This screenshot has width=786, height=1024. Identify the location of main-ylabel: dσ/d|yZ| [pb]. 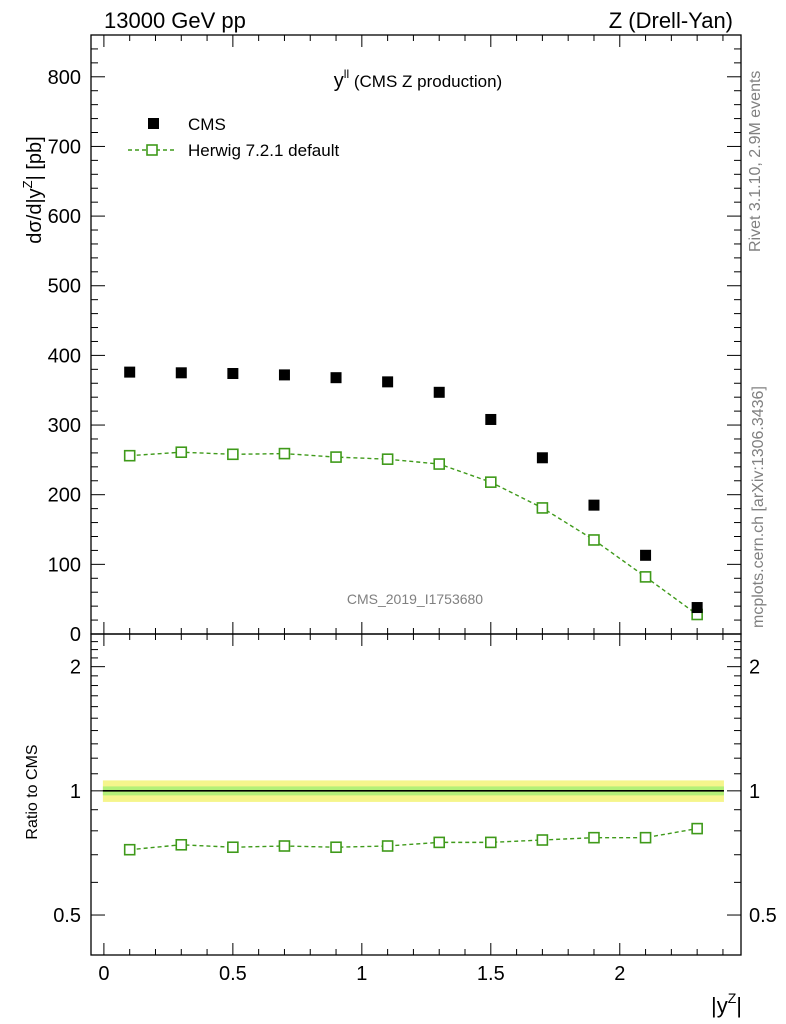
(33, 189).